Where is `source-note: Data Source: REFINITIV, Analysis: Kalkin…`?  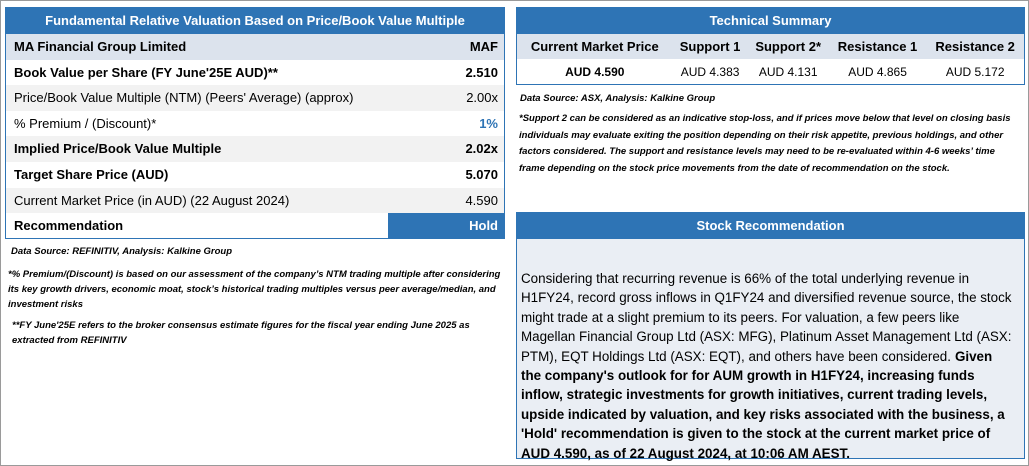
source-note: Data Source: REFINITIV, Analysis: Kalkin… is located at coordinates (122, 251).